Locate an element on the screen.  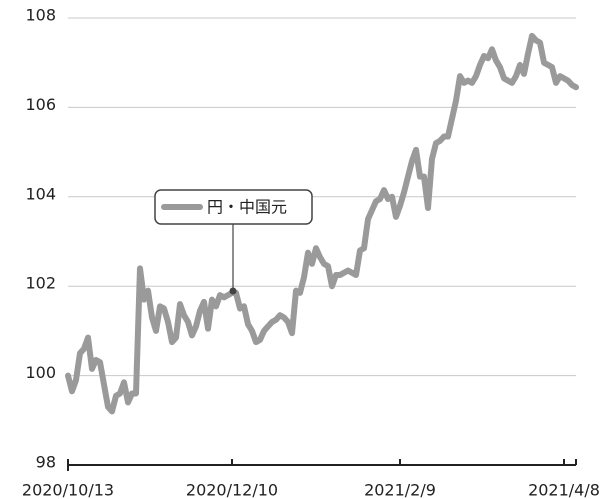
x-tick-label: 2021/4/8 is located at coordinates (564, 490).